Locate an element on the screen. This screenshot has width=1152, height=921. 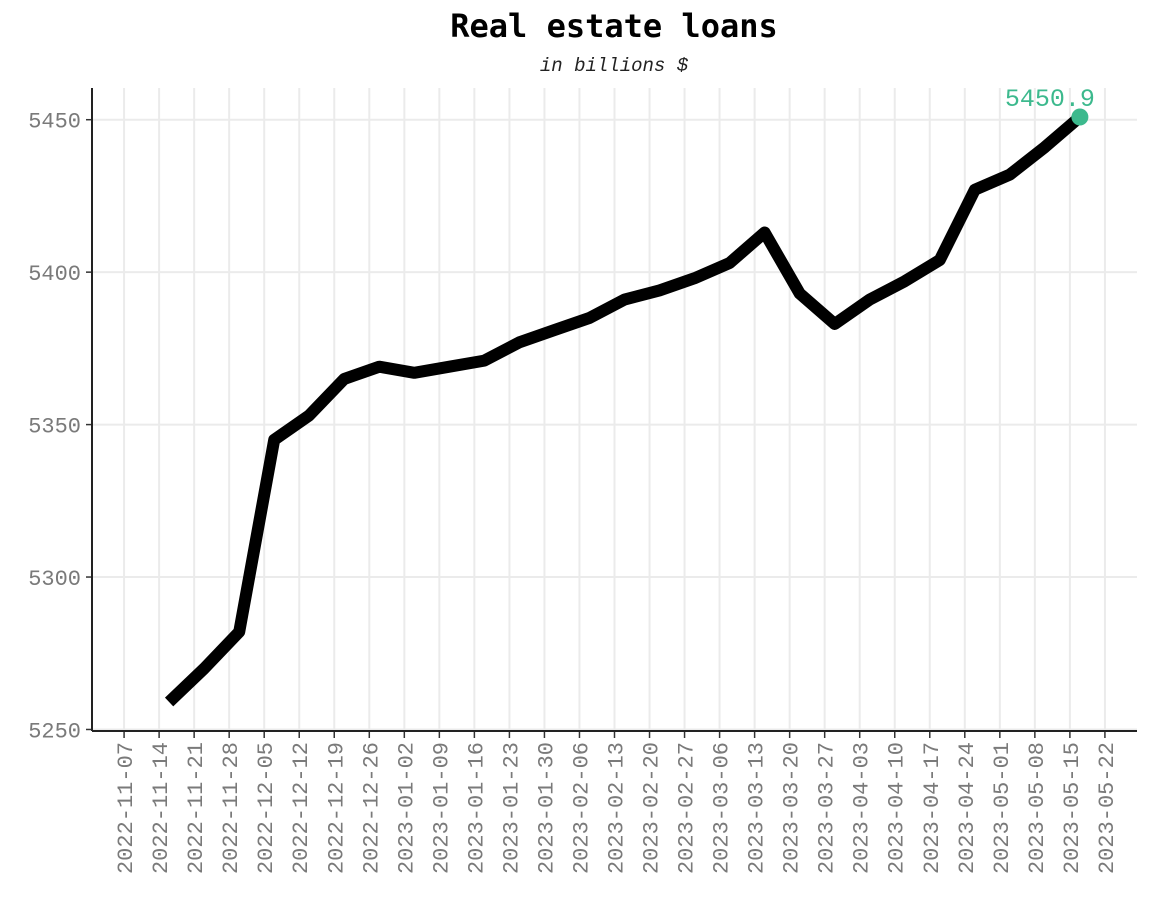
x-tick-label: 2022-11-07 is located at coordinates (126, 808).